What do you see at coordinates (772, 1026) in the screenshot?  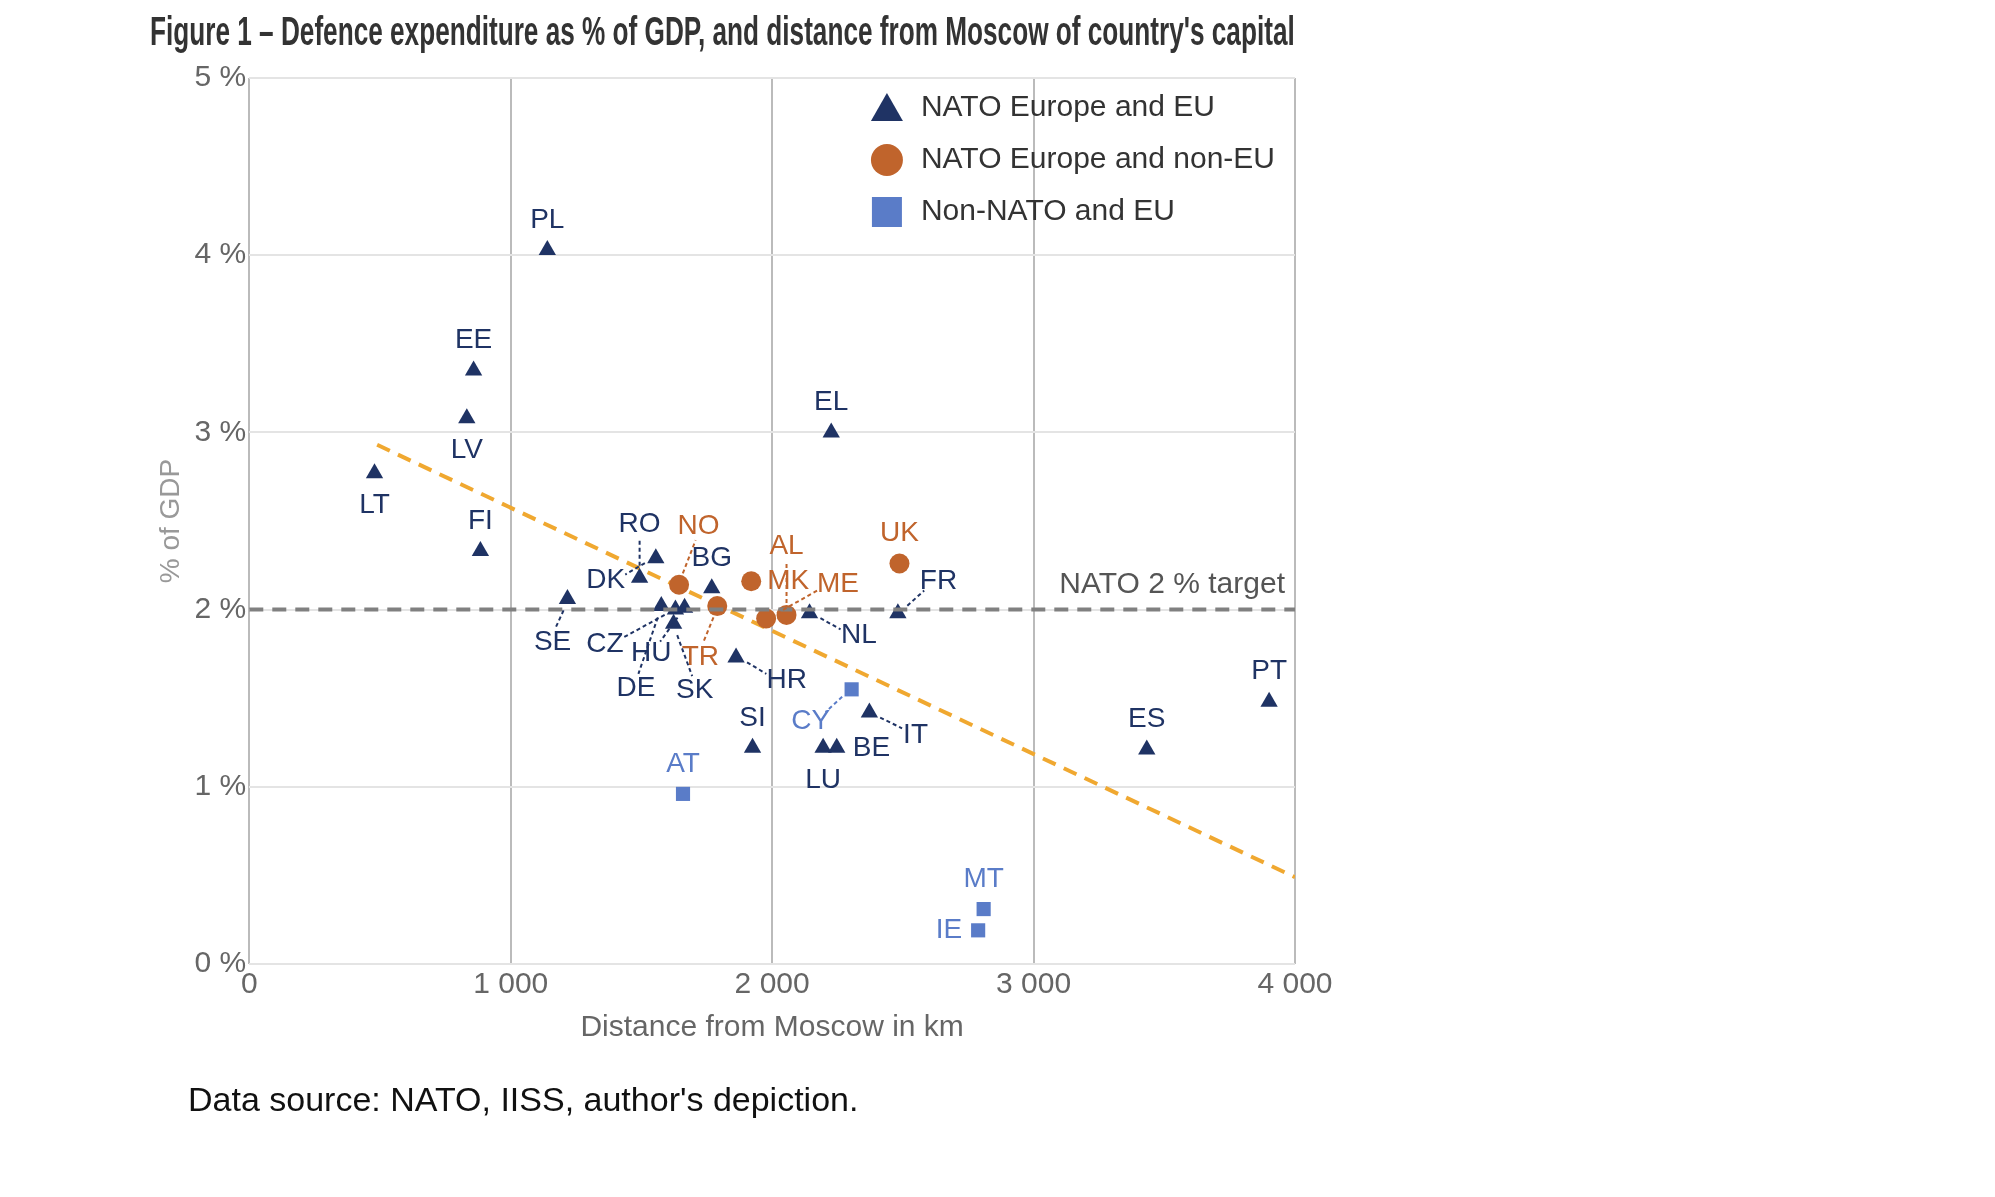 I see `x-axis-title: Distance from Moscow in km` at bounding box center [772, 1026].